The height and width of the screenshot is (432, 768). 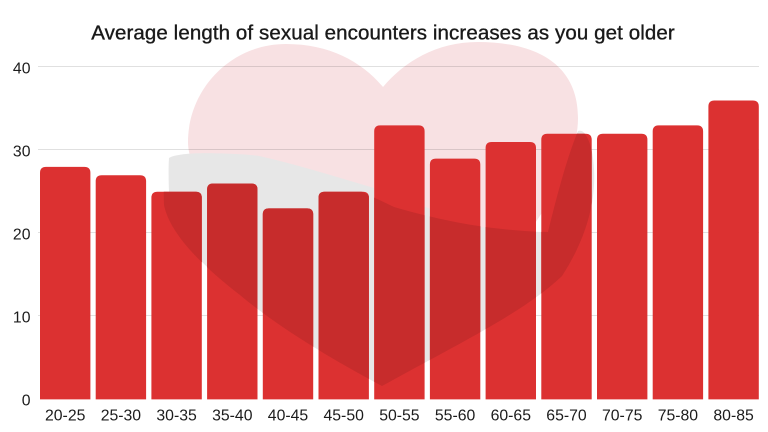 What do you see at coordinates (733, 415) in the screenshot?
I see `svg-text: 80-85` at bounding box center [733, 415].